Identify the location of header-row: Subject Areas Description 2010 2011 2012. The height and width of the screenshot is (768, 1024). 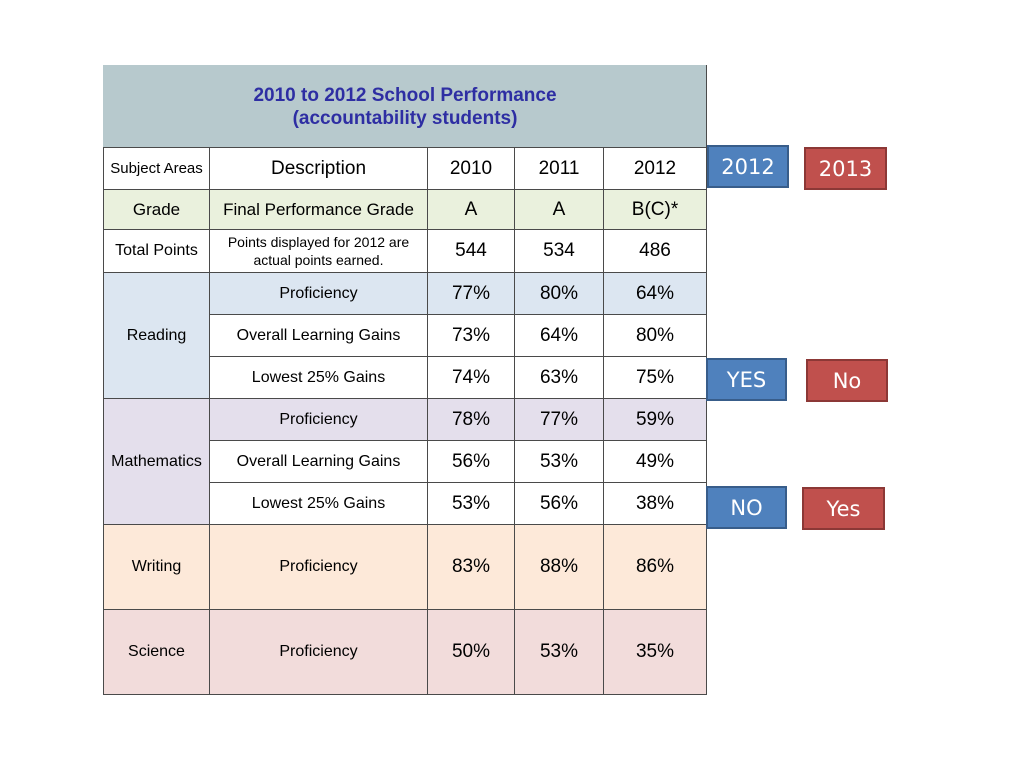
(405, 168).